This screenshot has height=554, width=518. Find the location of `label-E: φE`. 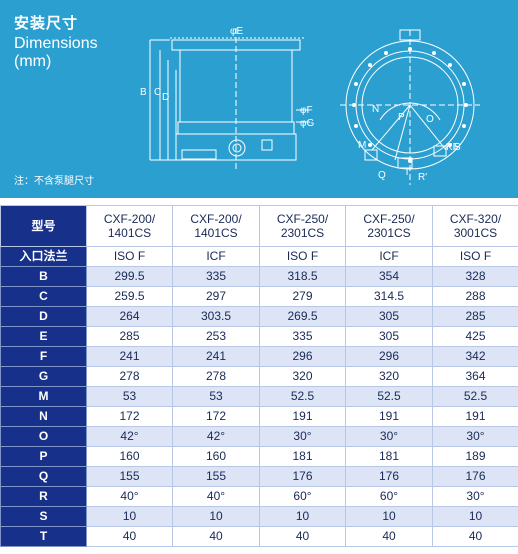

label-E: φE is located at coordinates (236, 31).